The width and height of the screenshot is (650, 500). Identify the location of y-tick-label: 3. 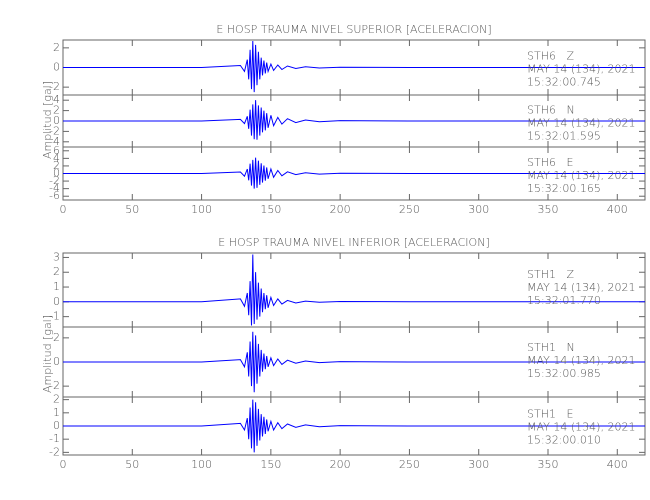
(56, 256).